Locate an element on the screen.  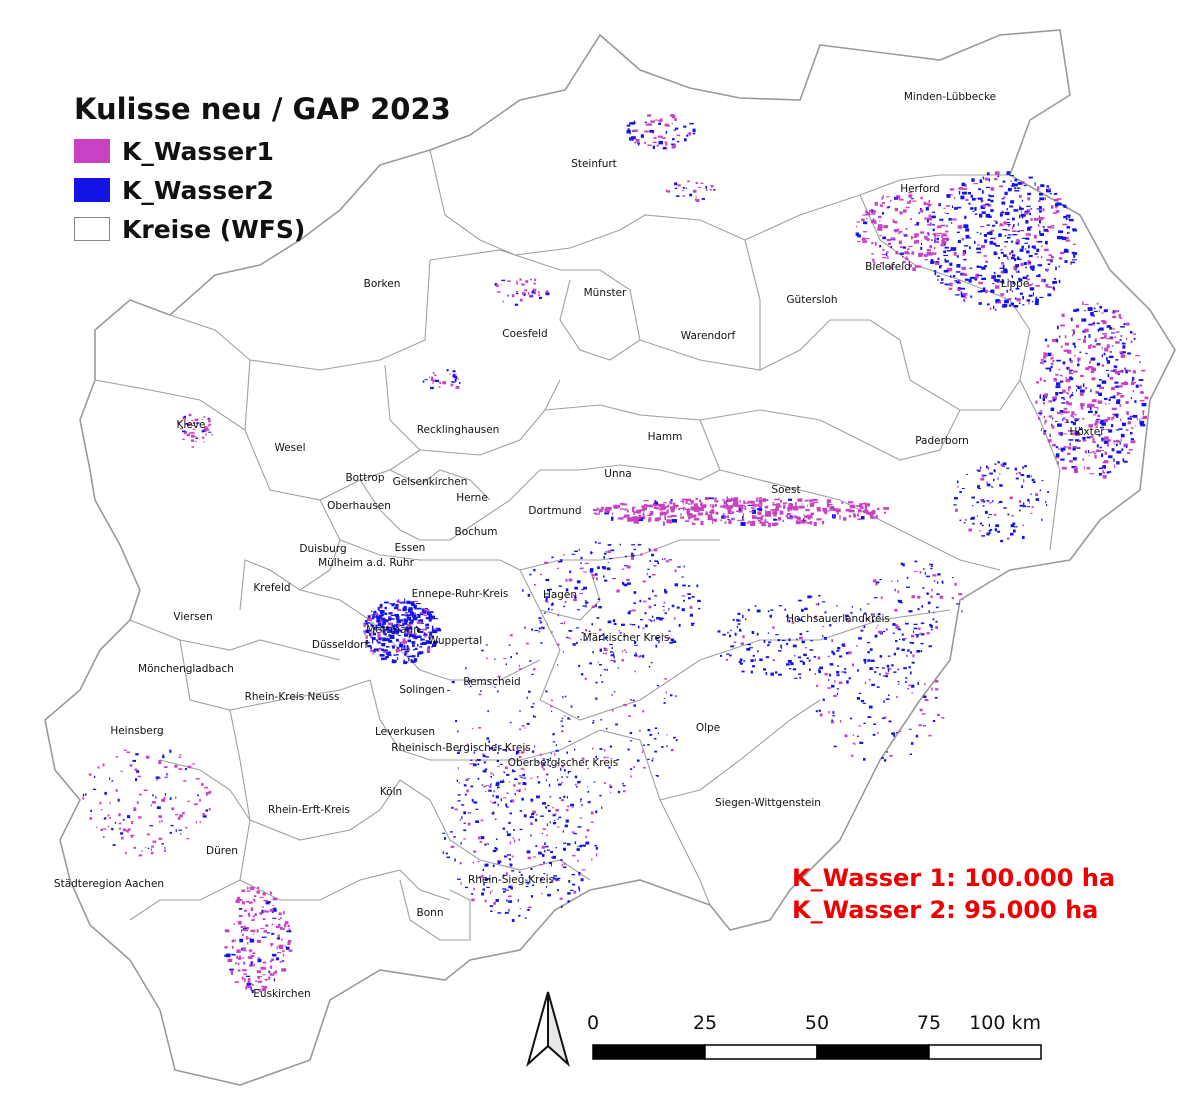
north-arrow-right-half is located at coordinates (558, 1029).